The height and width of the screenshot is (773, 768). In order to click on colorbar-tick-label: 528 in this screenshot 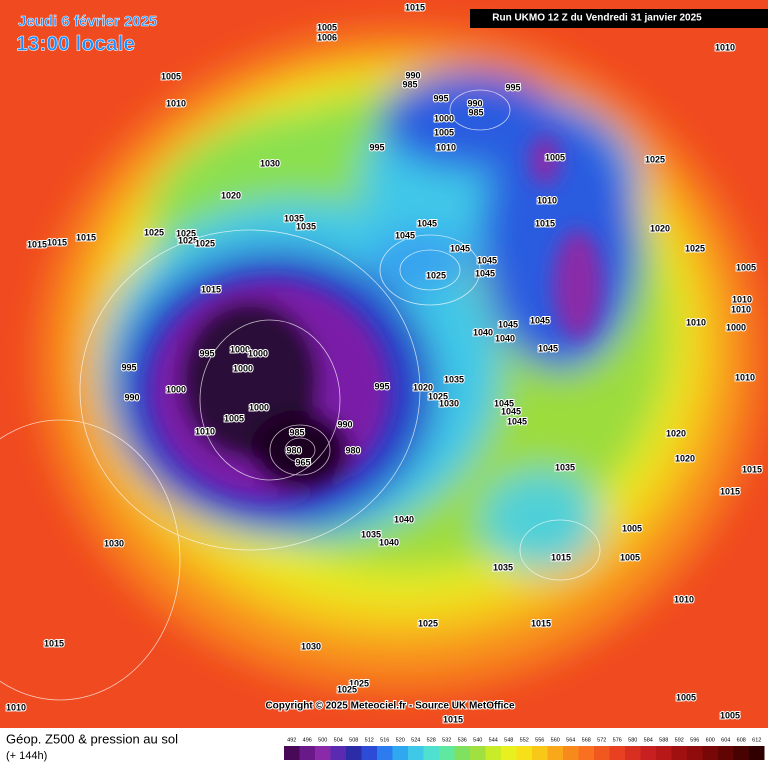, I will do `click(431, 740)`.